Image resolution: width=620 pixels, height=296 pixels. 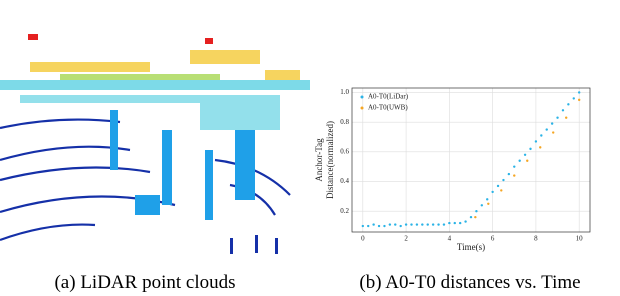 What do you see at coordinates (469, 282) in the screenshot?
I see `caption: (b) A0-T0 distances vs. Time` at bounding box center [469, 282].